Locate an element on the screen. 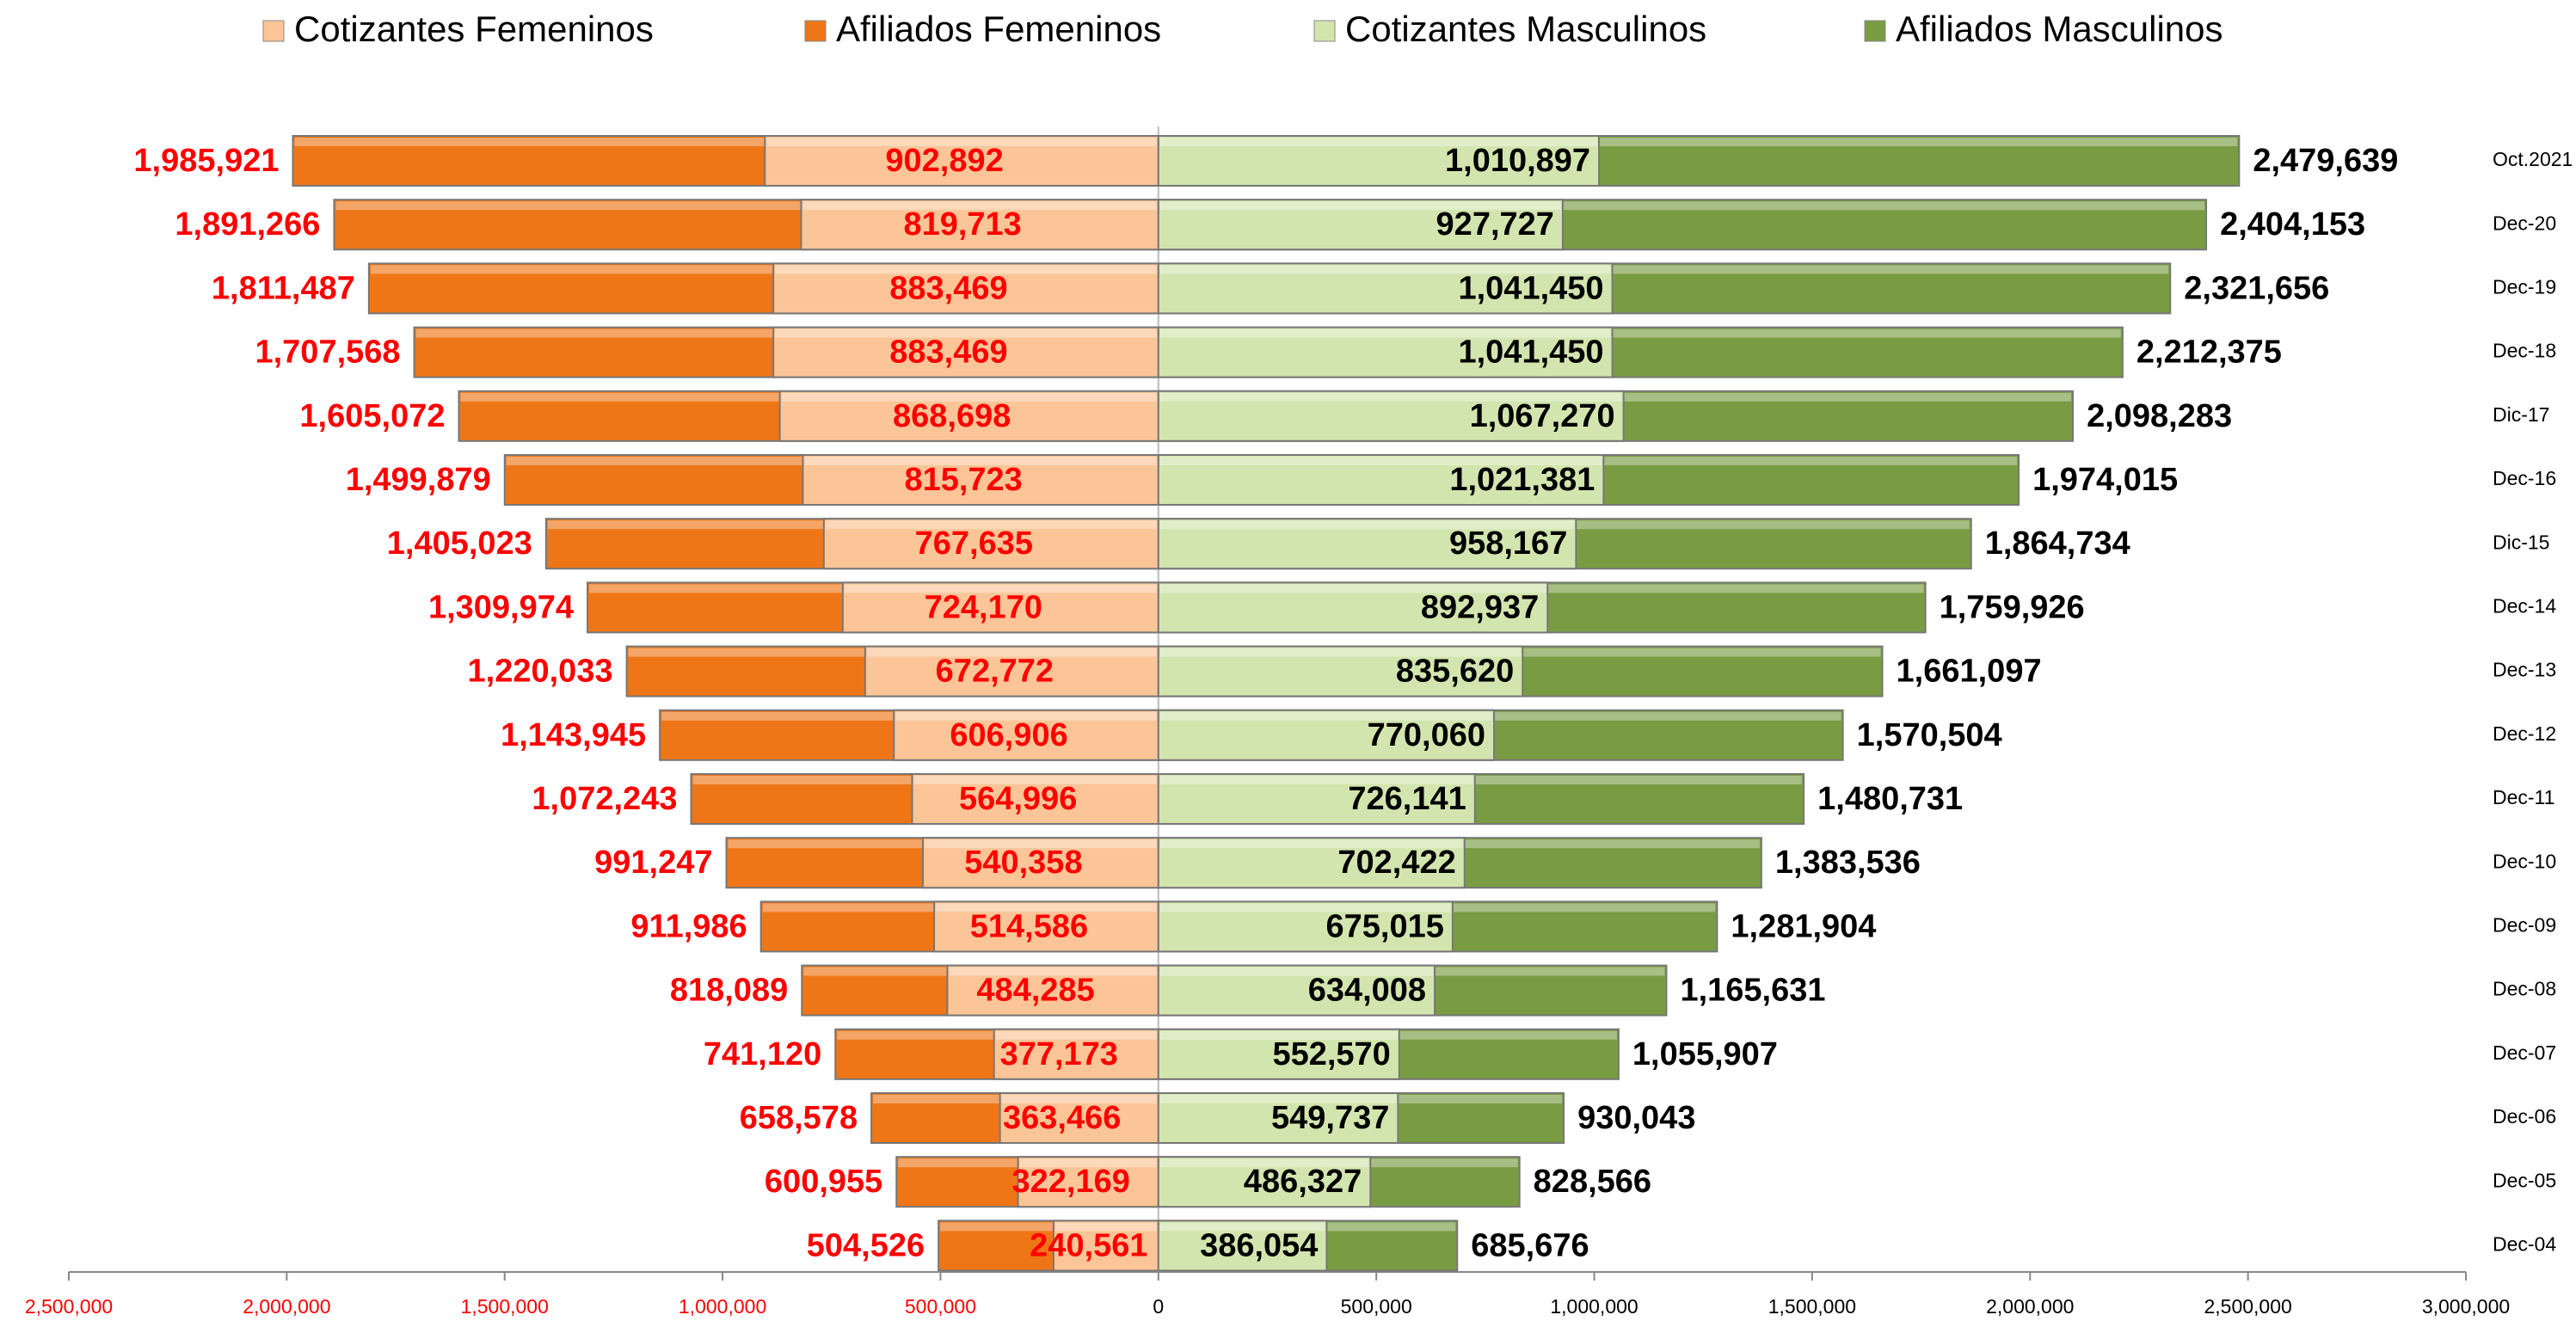 The width and height of the screenshot is (2576, 1321). value-label: 1,165,631 is located at coordinates (1752, 991).